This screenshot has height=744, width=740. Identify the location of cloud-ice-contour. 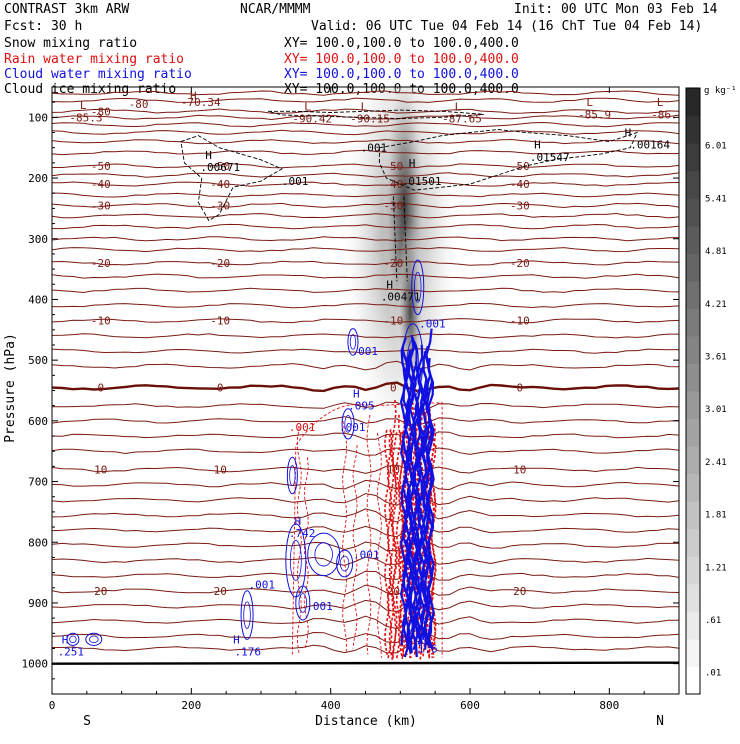
(375, 114).